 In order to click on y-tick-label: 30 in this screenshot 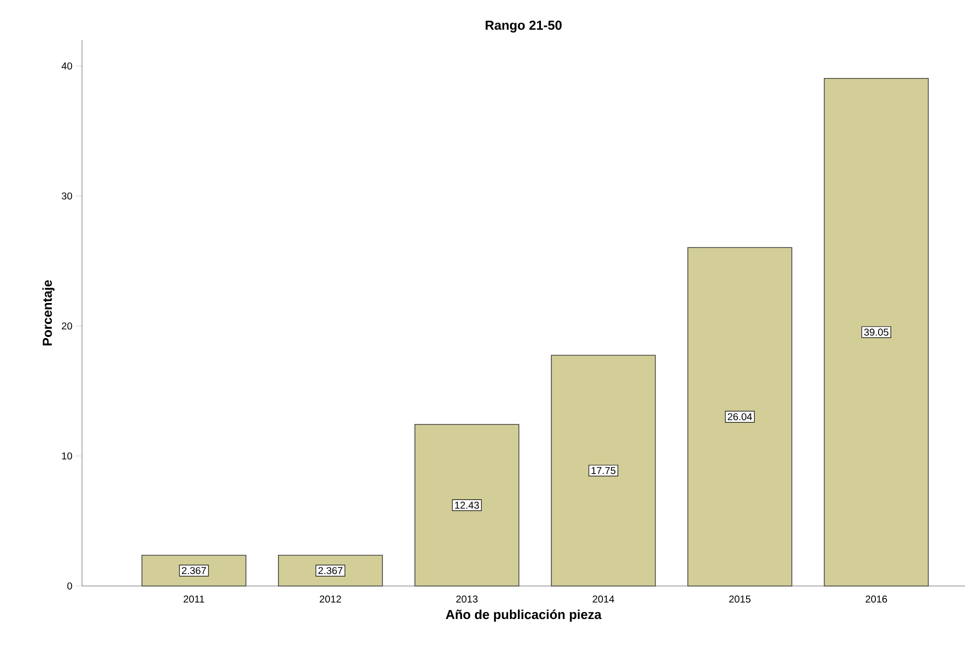, I will do `click(67, 196)`.